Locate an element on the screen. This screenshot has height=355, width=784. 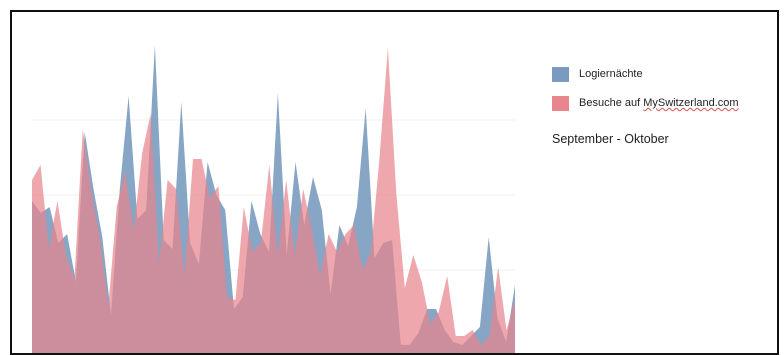
legend-item-logiernaechte: Logiernächte is located at coordinates (645, 74).